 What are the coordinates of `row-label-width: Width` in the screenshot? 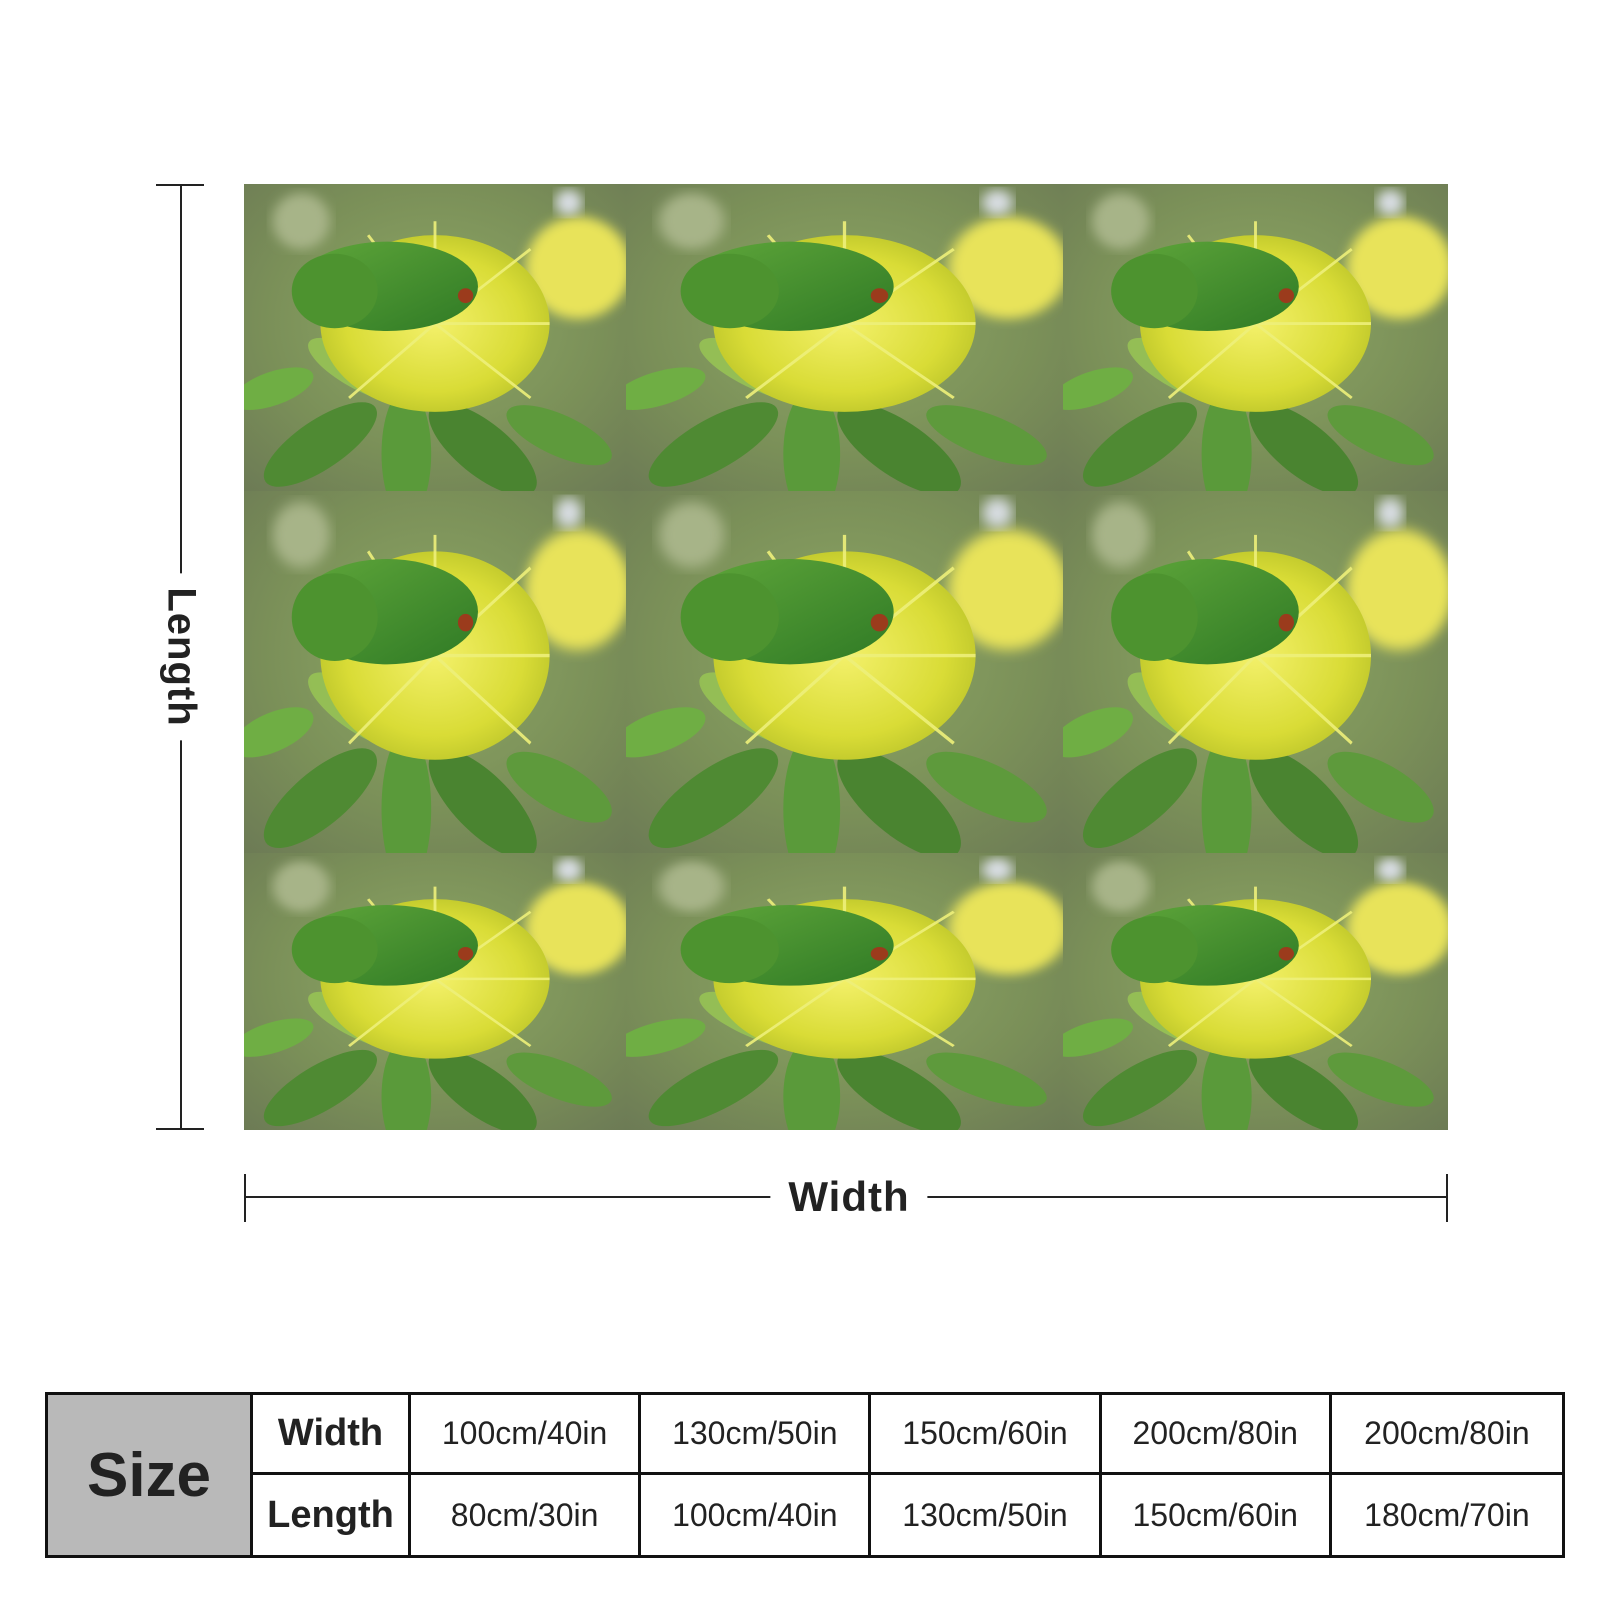 It's located at (332, 1435).